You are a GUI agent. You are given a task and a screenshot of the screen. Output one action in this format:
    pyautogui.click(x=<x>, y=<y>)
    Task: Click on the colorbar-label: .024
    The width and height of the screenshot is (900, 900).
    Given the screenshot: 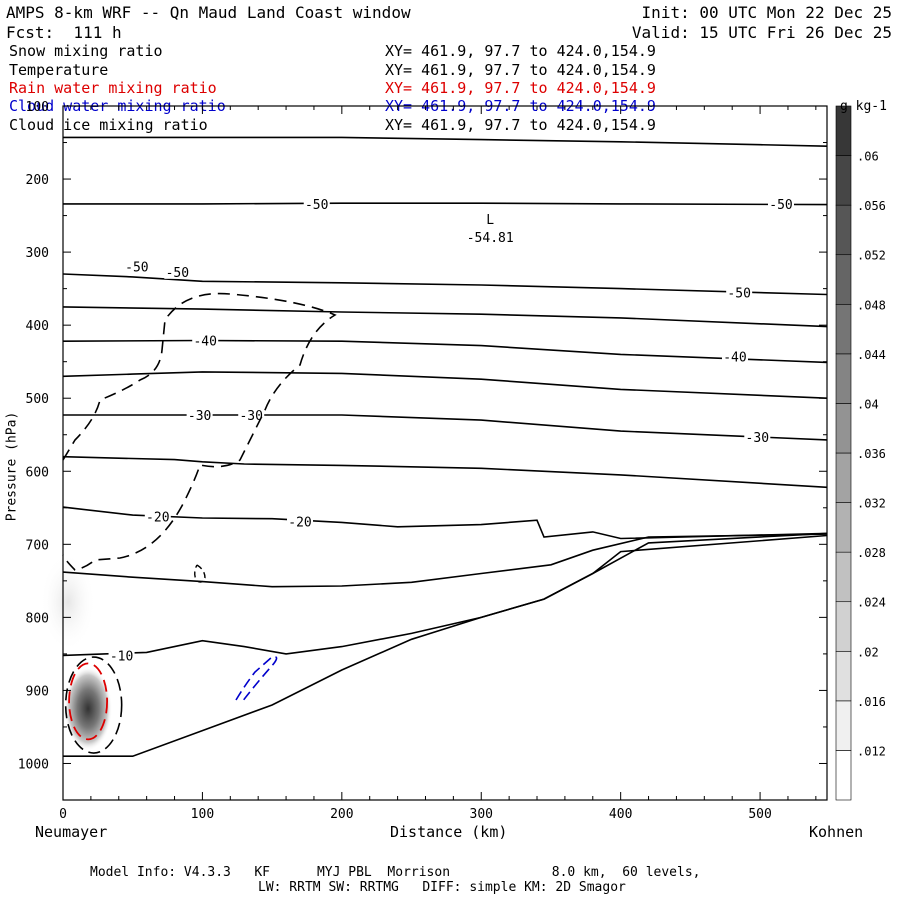 What is the action you would take?
    pyautogui.click(x=871, y=603)
    